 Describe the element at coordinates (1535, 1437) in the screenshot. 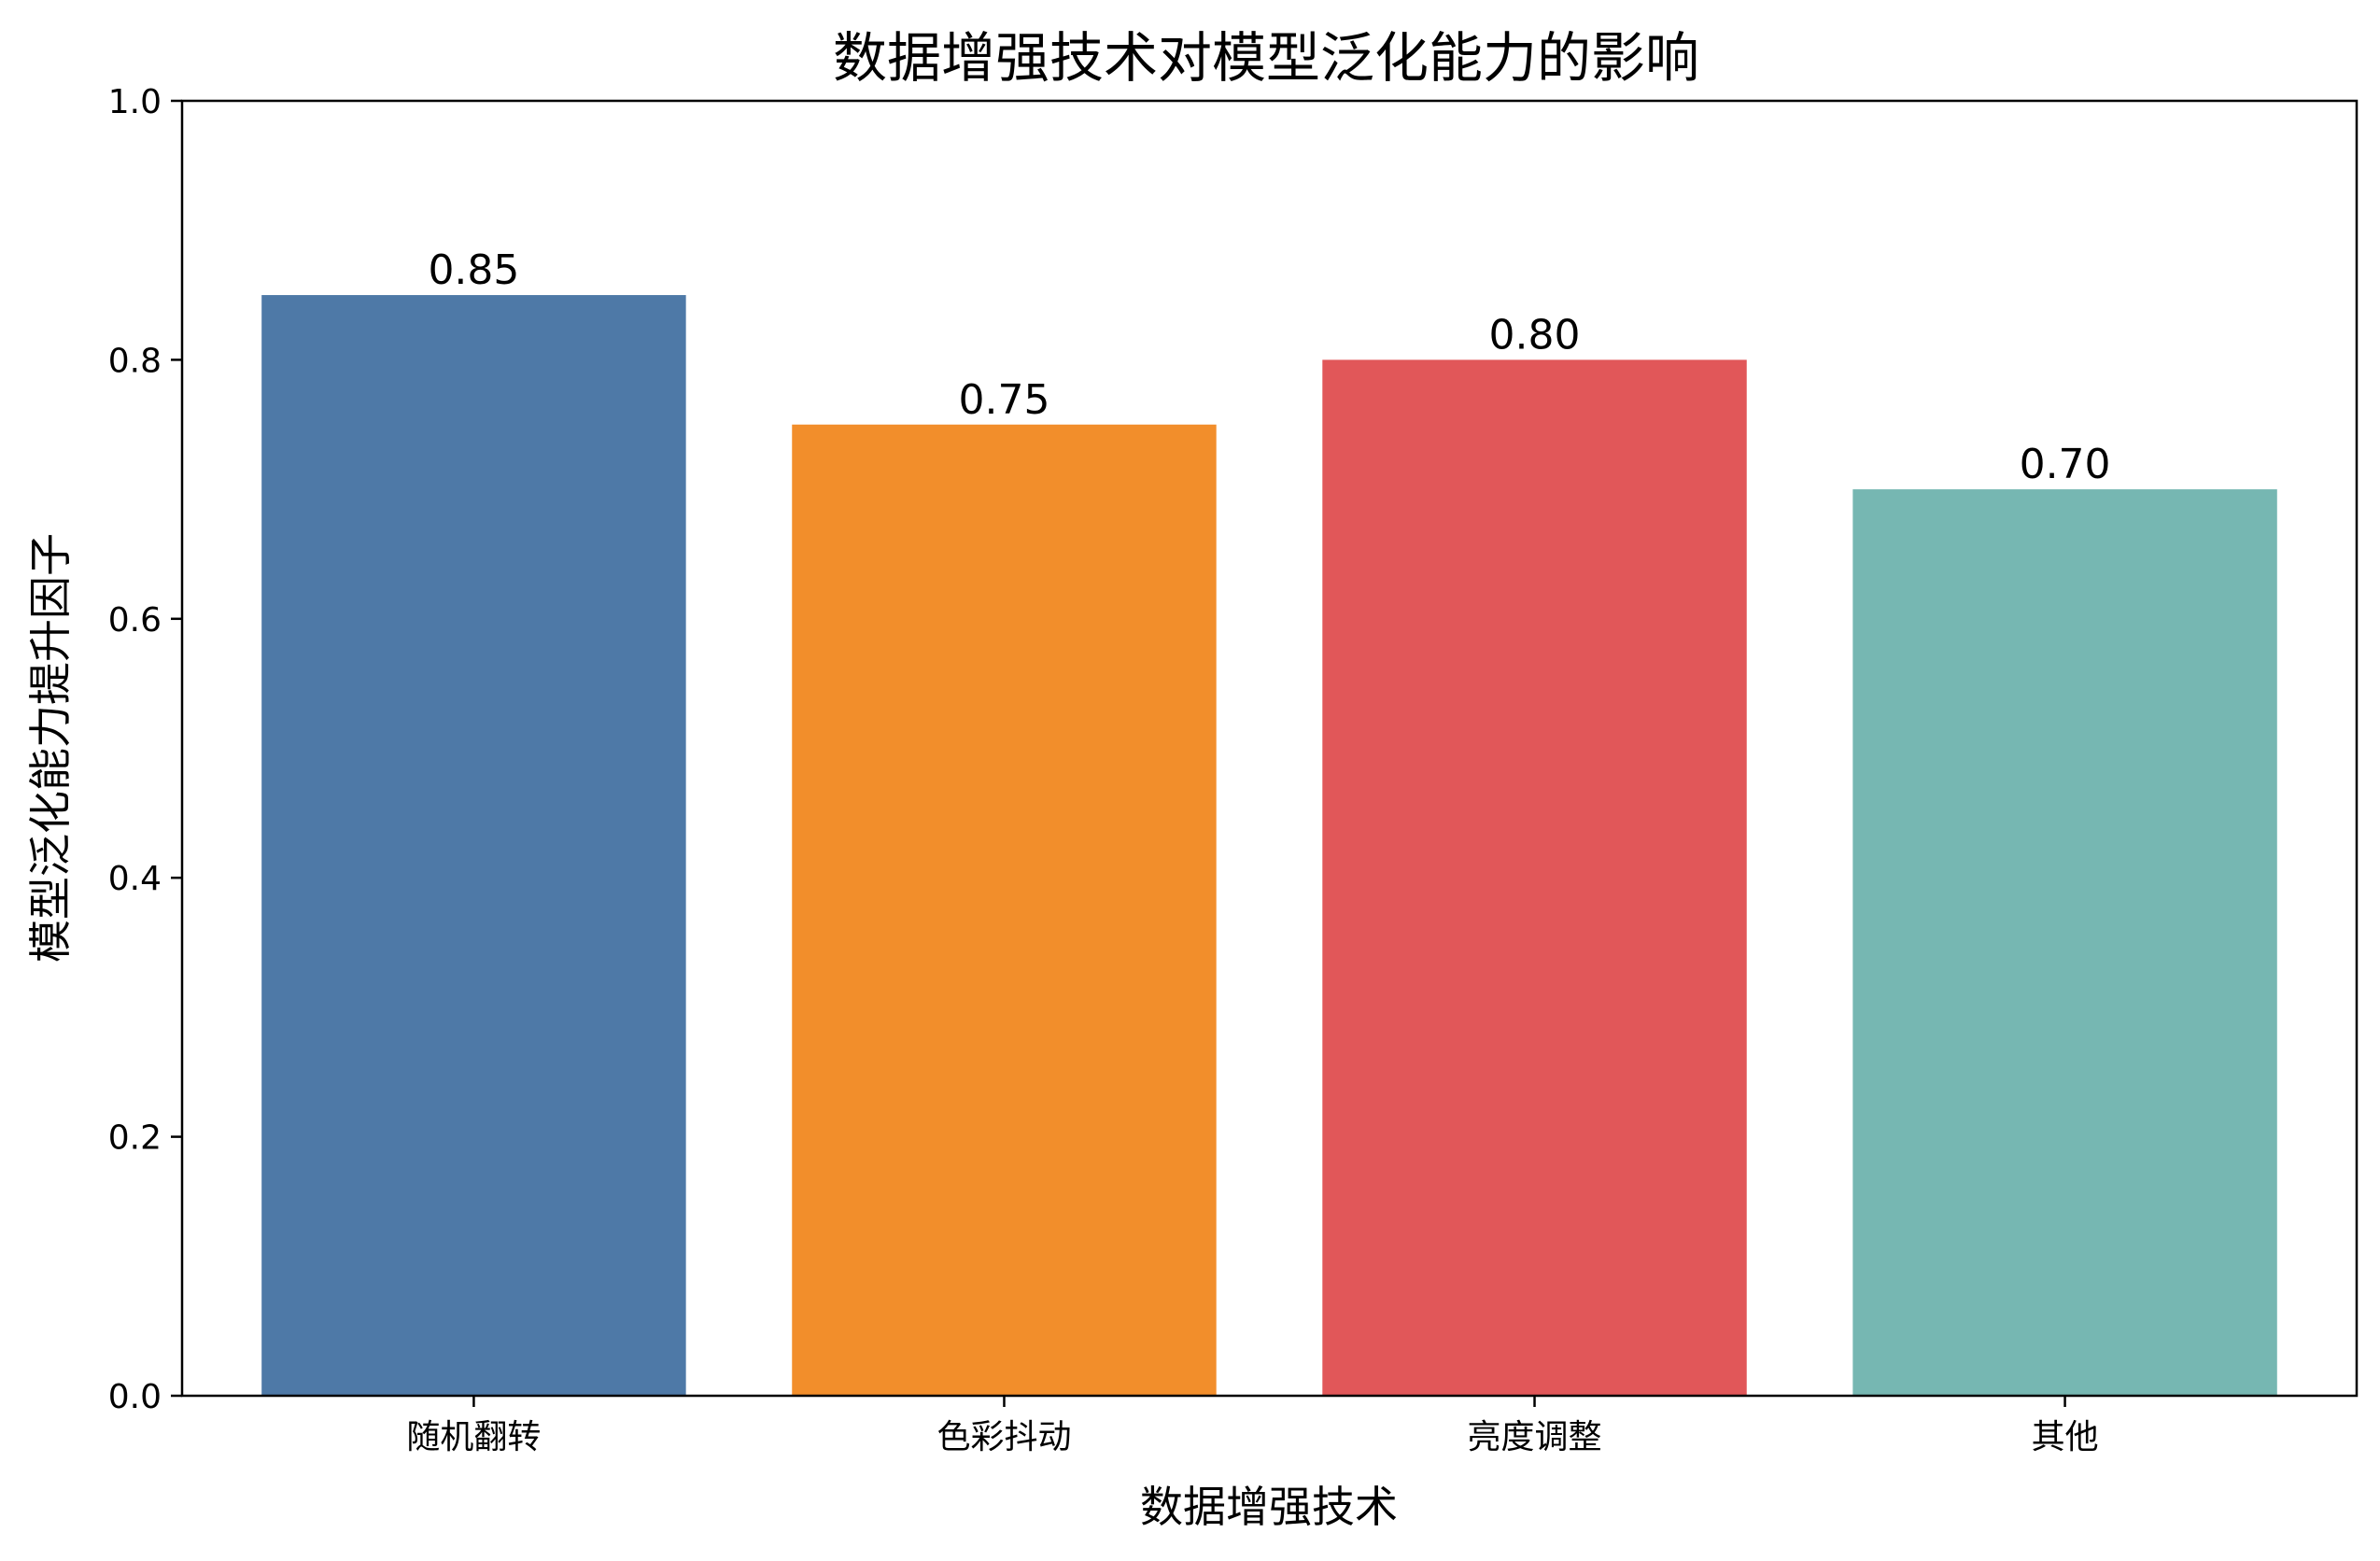

I see `x-tick-label-3: 亮度调整` at that location.